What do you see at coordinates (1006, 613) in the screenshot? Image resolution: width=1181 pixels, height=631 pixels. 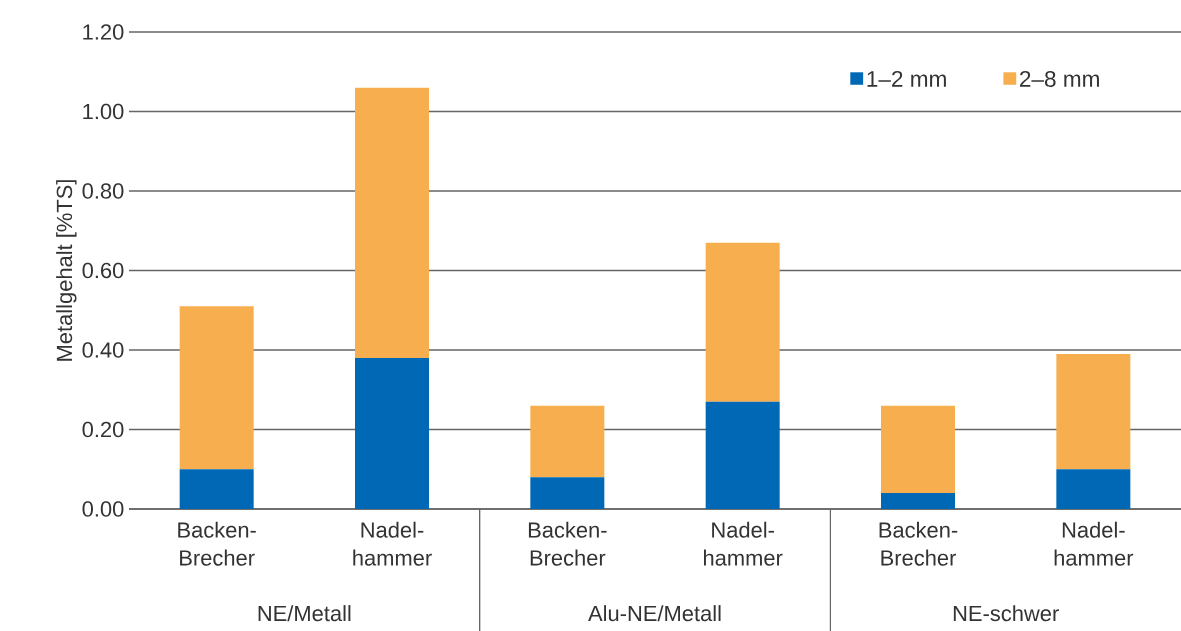 I see `text: NE-schwer` at bounding box center [1006, 613].